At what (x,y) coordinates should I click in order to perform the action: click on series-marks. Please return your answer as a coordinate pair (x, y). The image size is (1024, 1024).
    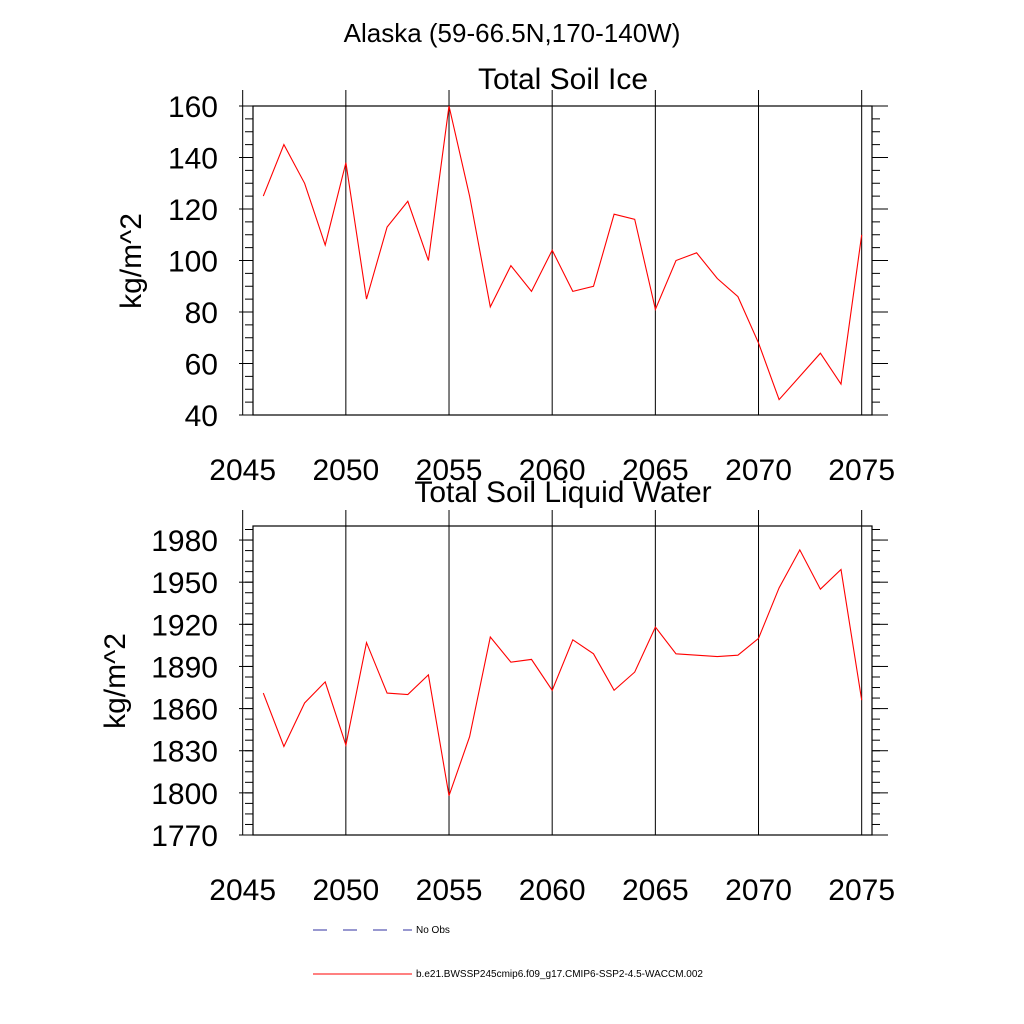
    Looking at the image, I should click on (562, 672).